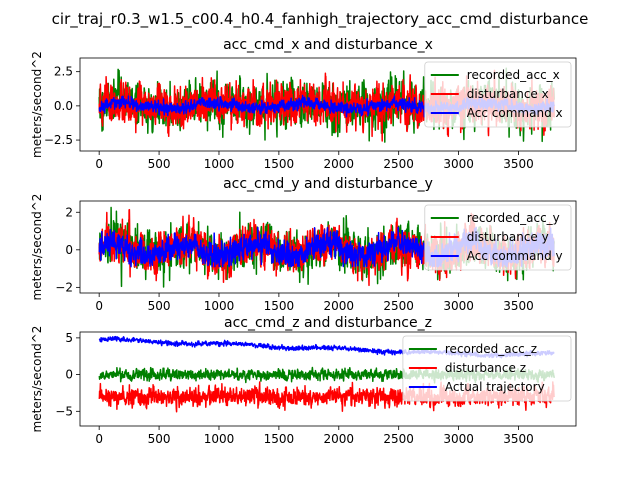 This screenshot has height=484, width=640. What do you see at coordinates (491, 349) in the screenshot?
I see `legend-label: recorded_acc_z` at bounding box center [491, 349].